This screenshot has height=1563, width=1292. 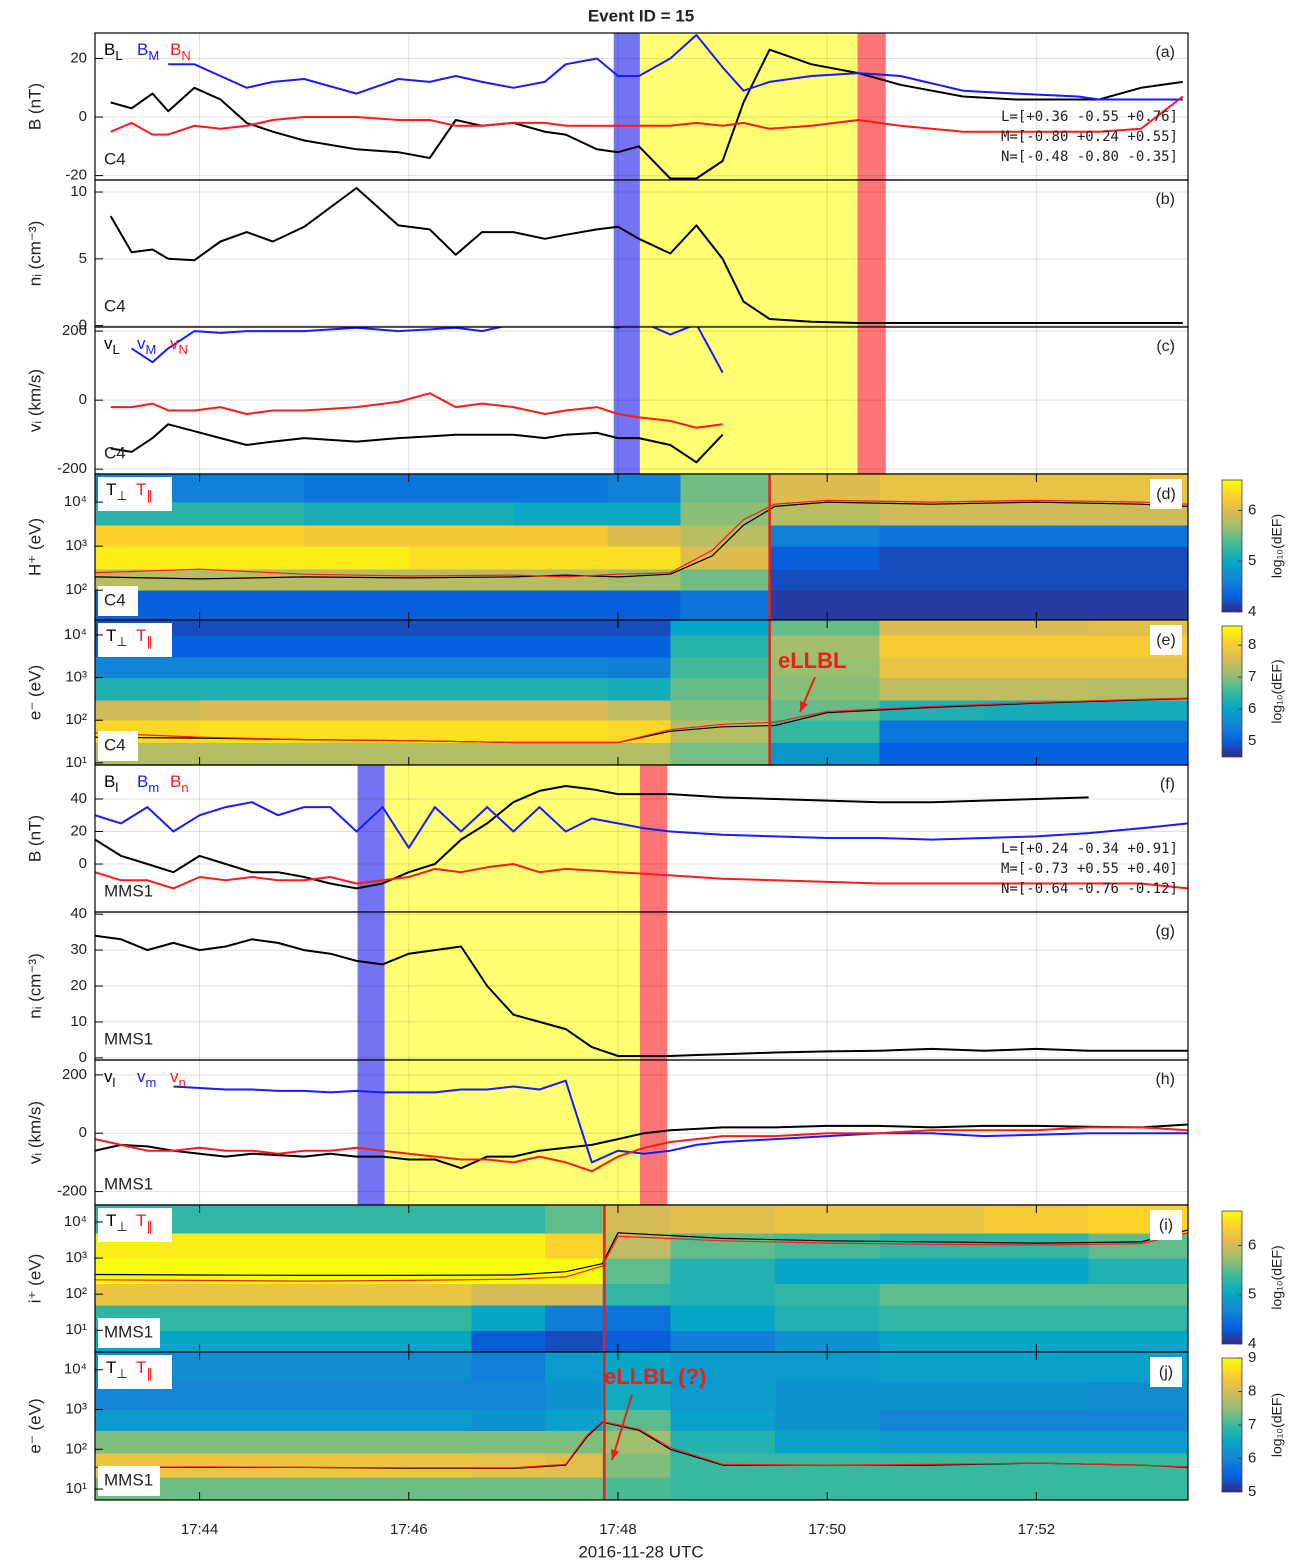 I want to click on y-tick-label: 10³, so click(x=76, y=545).